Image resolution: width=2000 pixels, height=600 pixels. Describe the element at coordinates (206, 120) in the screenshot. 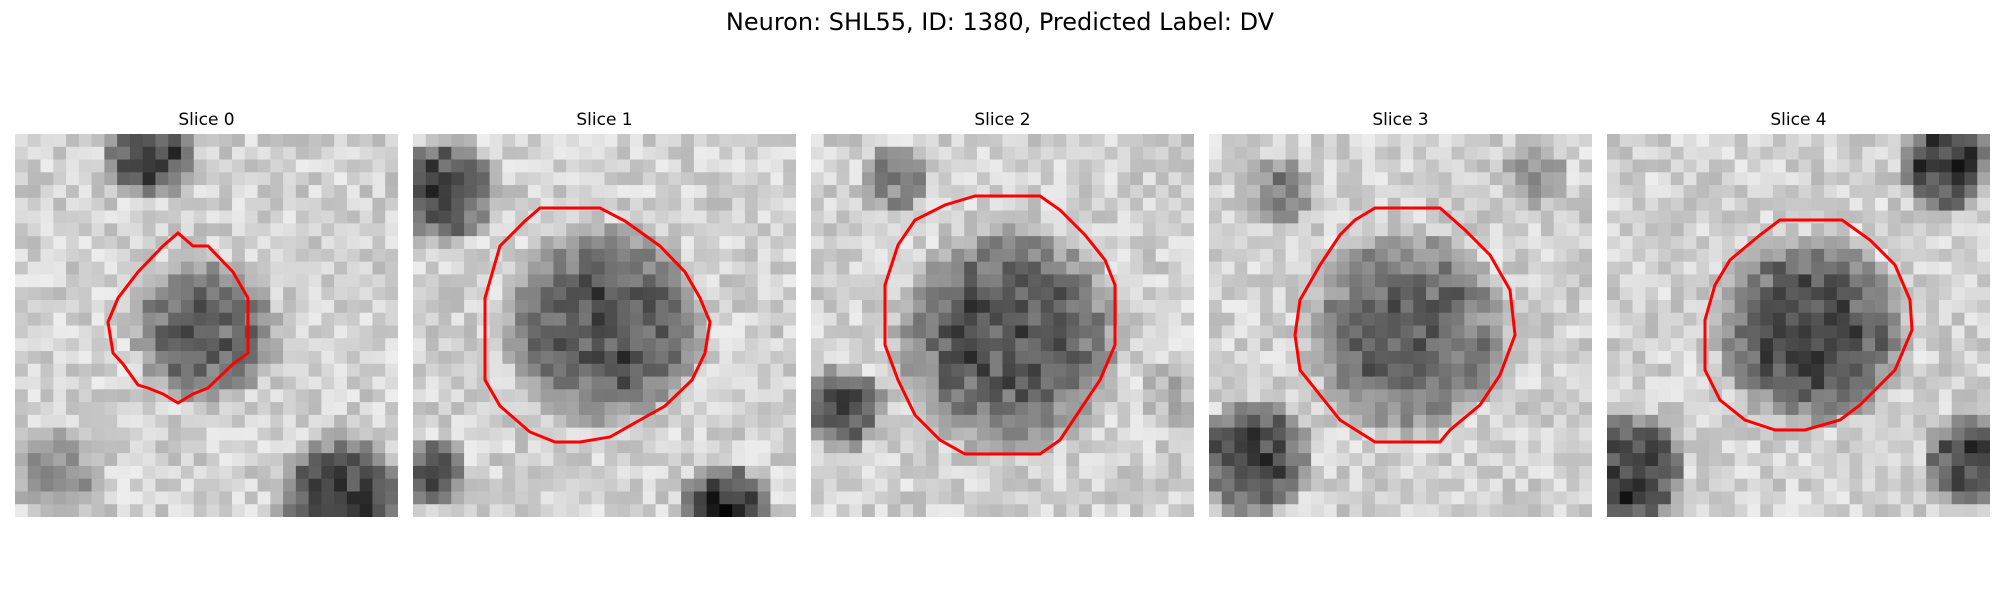

I see `slice-title-0: Slice 0` at that location.